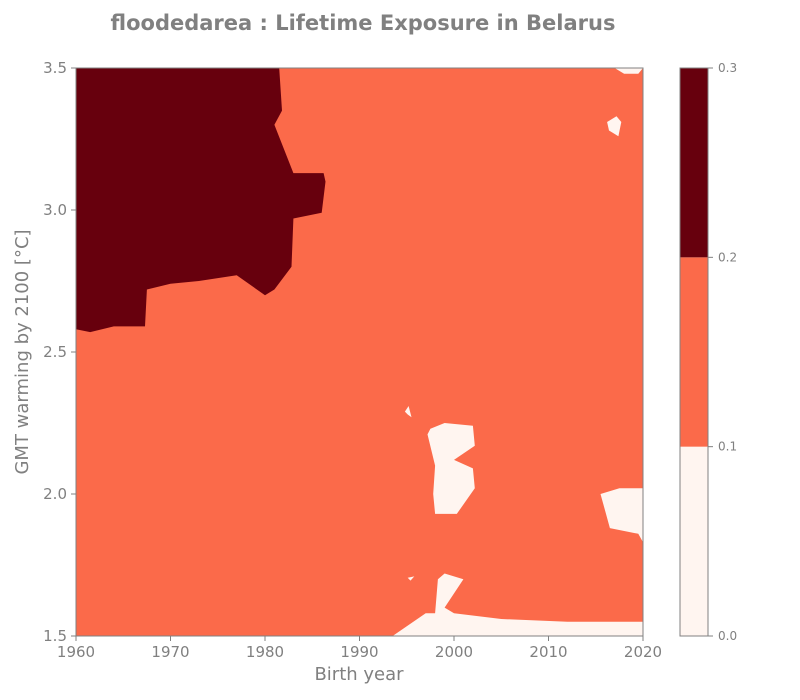 Image resolution: width=800 pixels, height=700 pixels. Describe the element at coordinates (643, 652) in the screenshot. I see `x-tick-label-2020: 2020` at that location.